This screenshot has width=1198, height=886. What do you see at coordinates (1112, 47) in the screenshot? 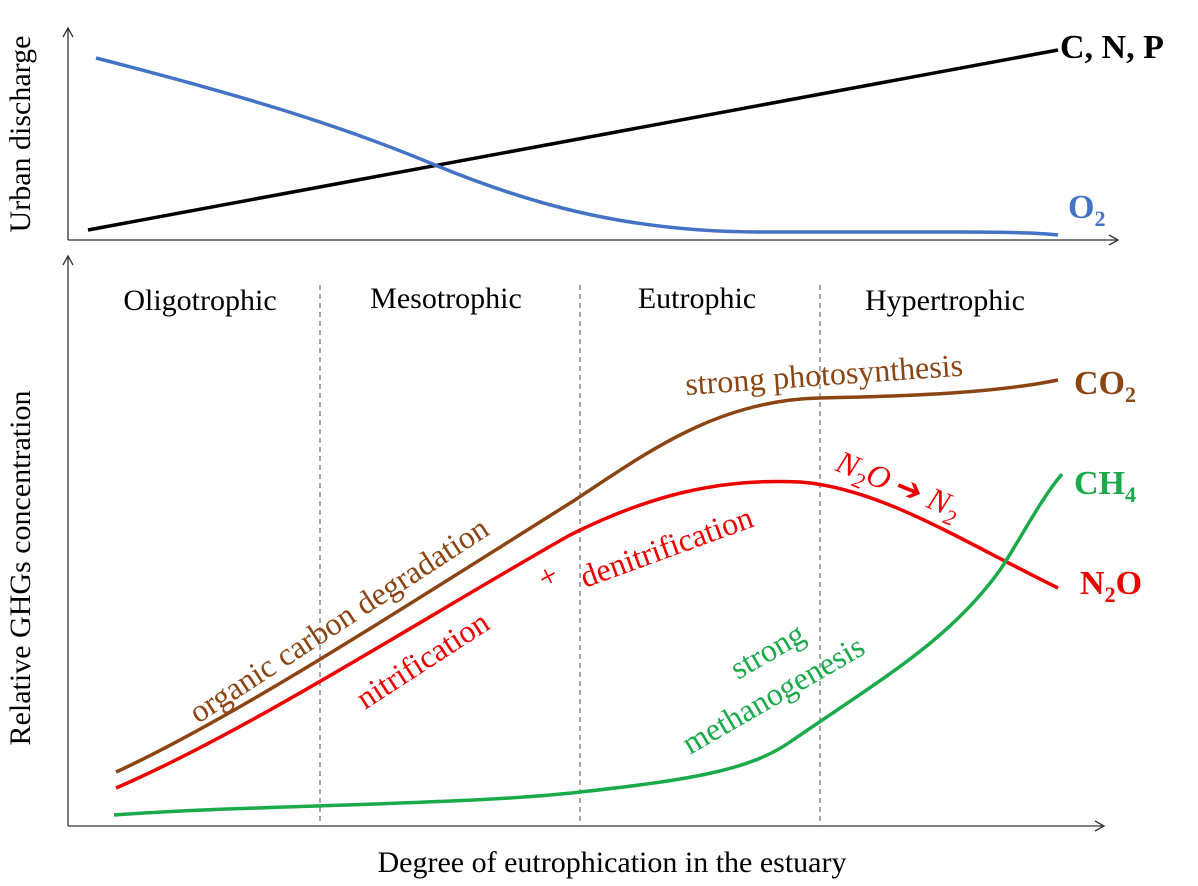
I see `cnp-label: C, N, P` at bounding box center [1112, 47].